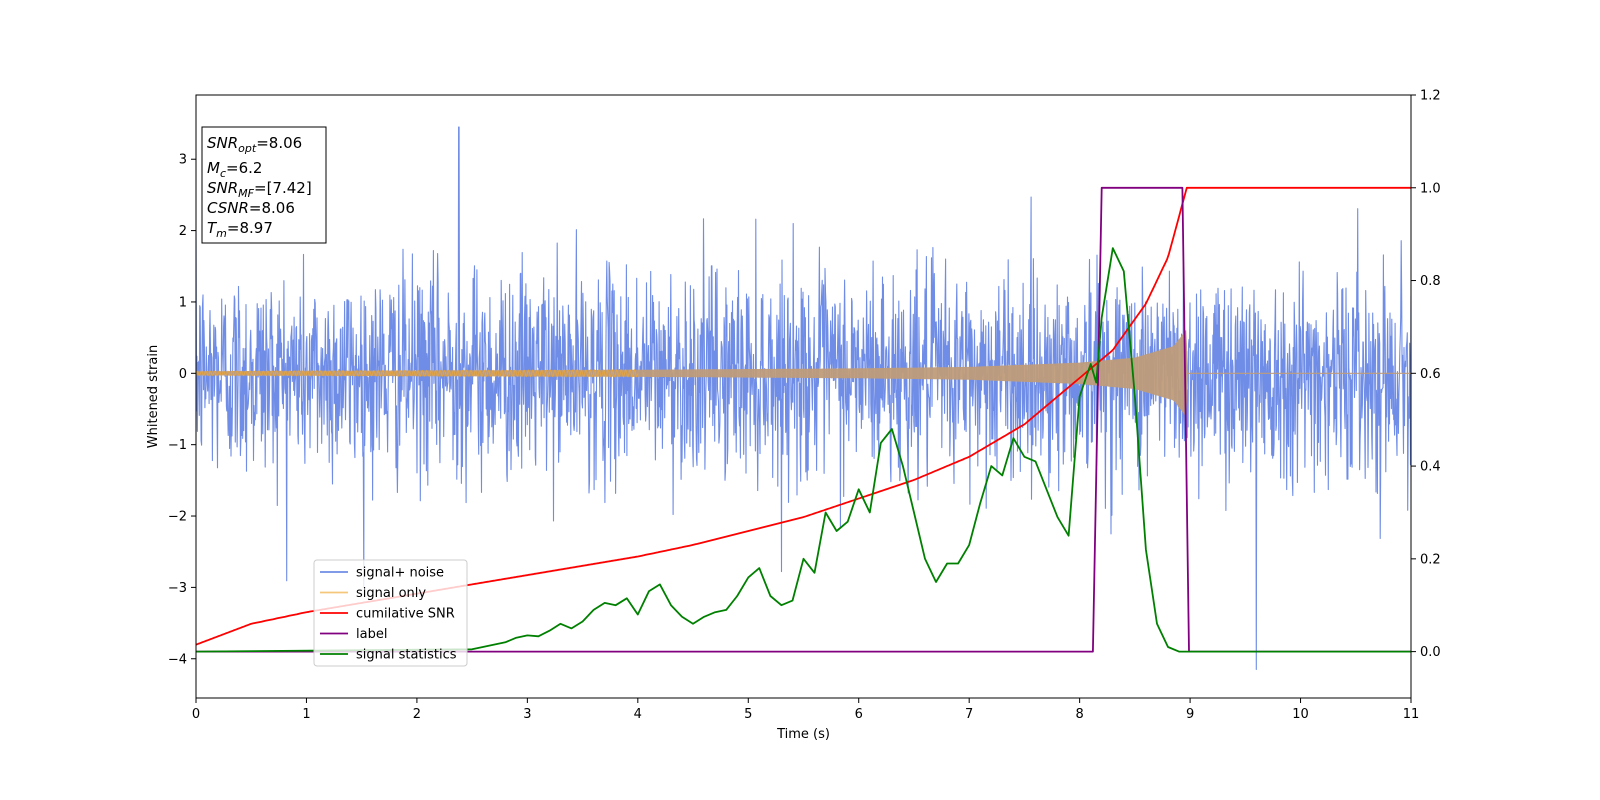 Image resolution: width=1600 pixels, height=800 pixels. Describe the element at coordinates (638, 714) in the screenshot. I see `x-tick-label: 4` at that location.